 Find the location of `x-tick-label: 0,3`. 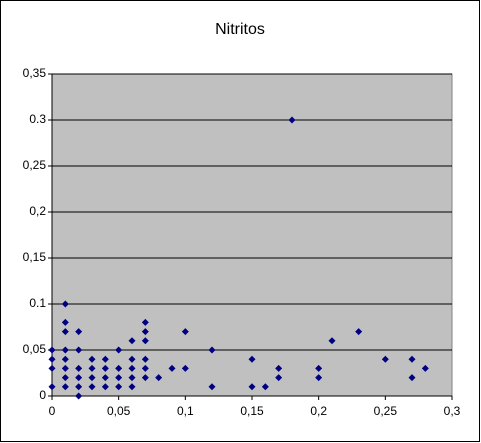

x-tick-label: 0,3 is located at coordinates (452, 411).